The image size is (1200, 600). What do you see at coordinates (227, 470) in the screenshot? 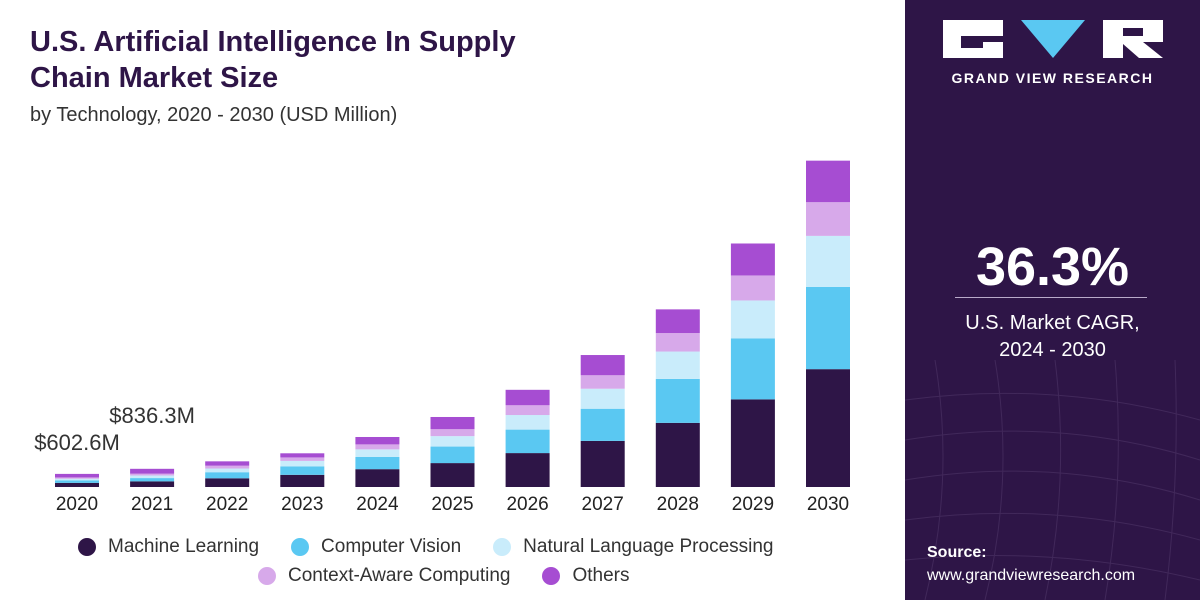
I see `bar-segment-2022-natural-language-processing` at bounding box center [227, 470].